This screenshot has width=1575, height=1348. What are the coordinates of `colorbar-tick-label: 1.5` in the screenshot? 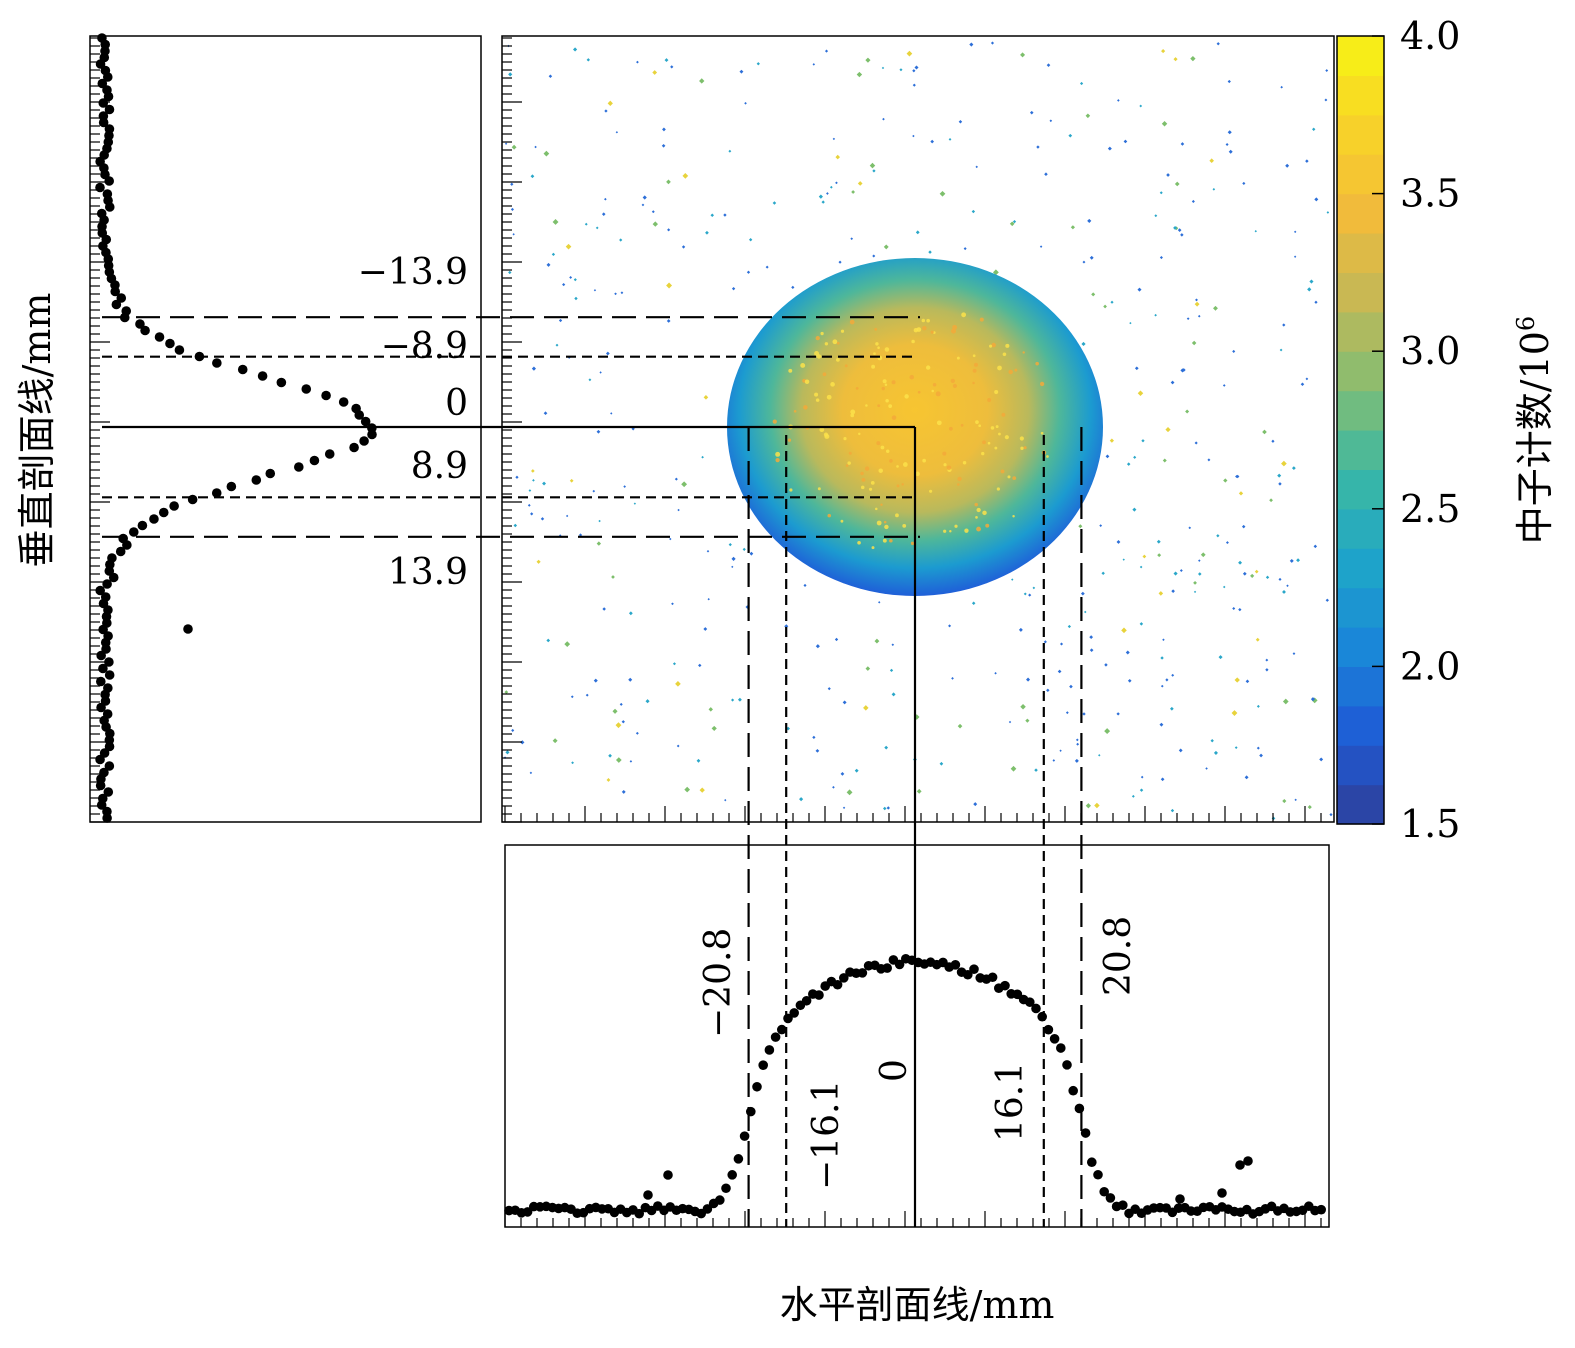 It's located at (1430, 824).